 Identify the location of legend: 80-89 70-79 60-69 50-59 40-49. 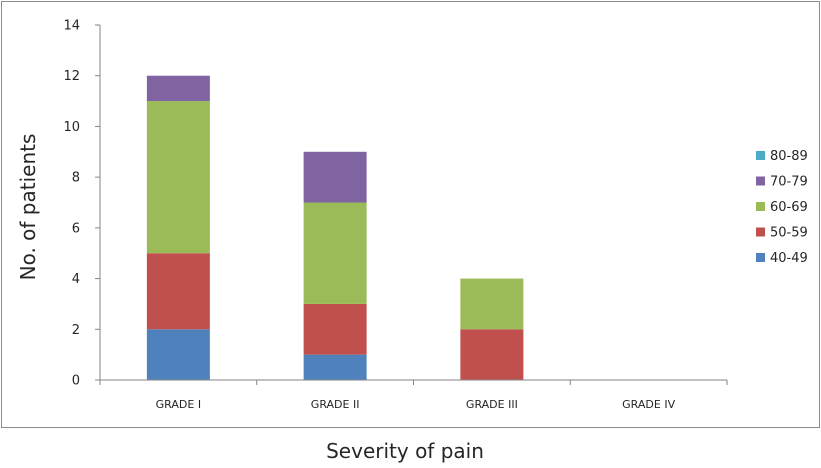
(782, 207).